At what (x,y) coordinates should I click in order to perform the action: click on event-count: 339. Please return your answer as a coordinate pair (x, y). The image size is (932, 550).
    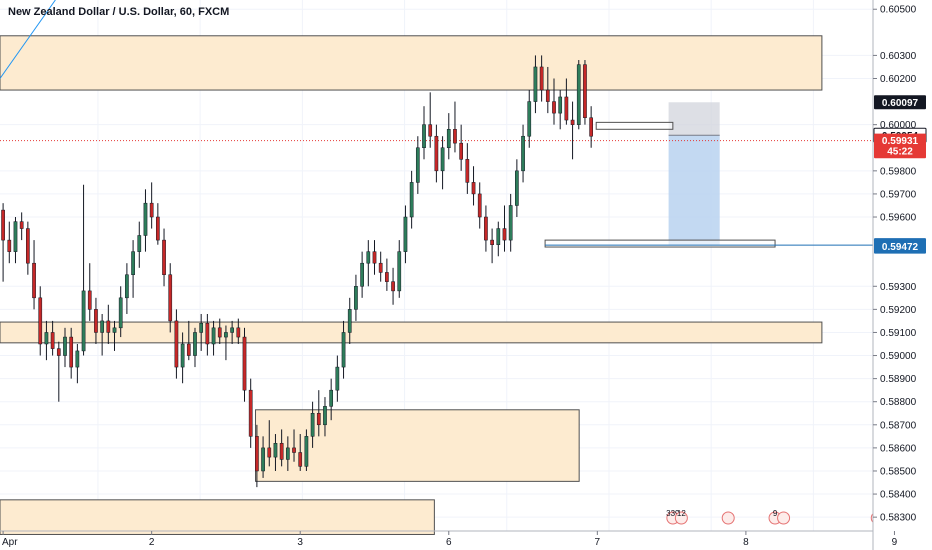
    Looking at the image, I should click on (673, 513).